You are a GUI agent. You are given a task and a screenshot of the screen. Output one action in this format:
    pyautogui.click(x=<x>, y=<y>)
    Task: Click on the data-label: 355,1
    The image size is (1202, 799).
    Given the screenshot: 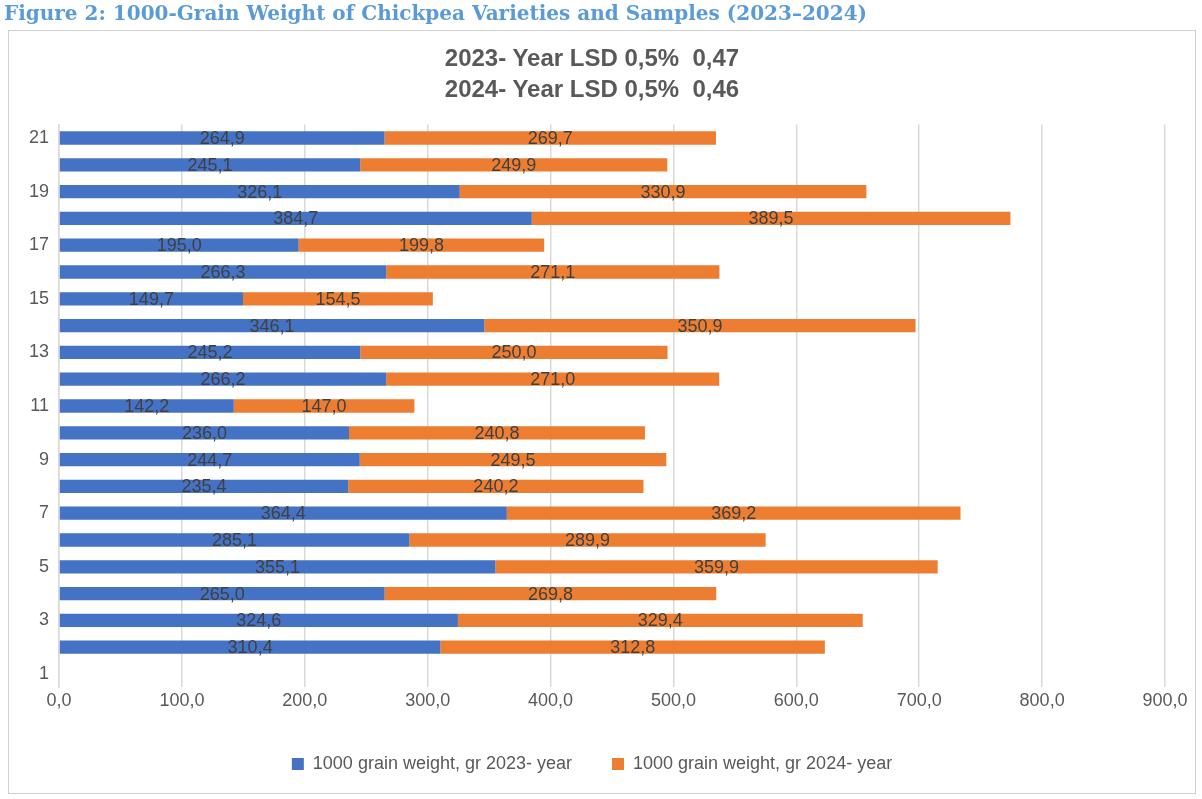 What is the action you would take?
    pyautogui.click(x=278, y=566)
    